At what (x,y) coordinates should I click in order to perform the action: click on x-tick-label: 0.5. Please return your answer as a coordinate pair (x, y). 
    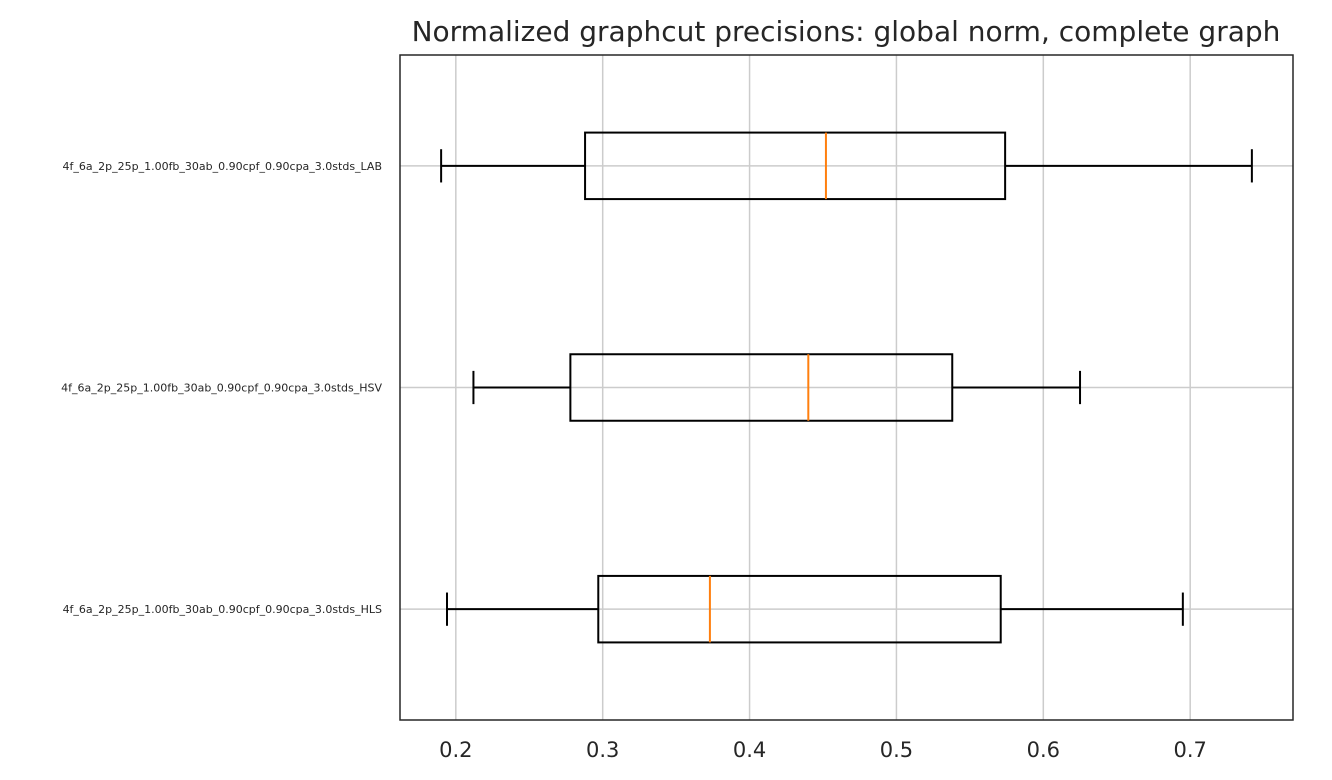
    Looking at the image, I should click on (896, 750).